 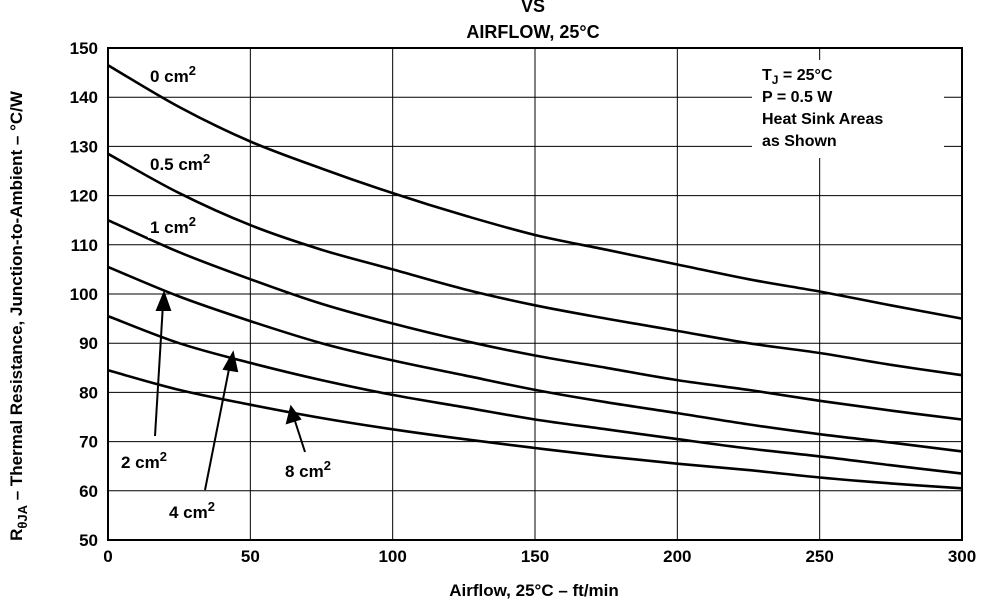 I want to click on conditions-box, so click(x=848, y=109).